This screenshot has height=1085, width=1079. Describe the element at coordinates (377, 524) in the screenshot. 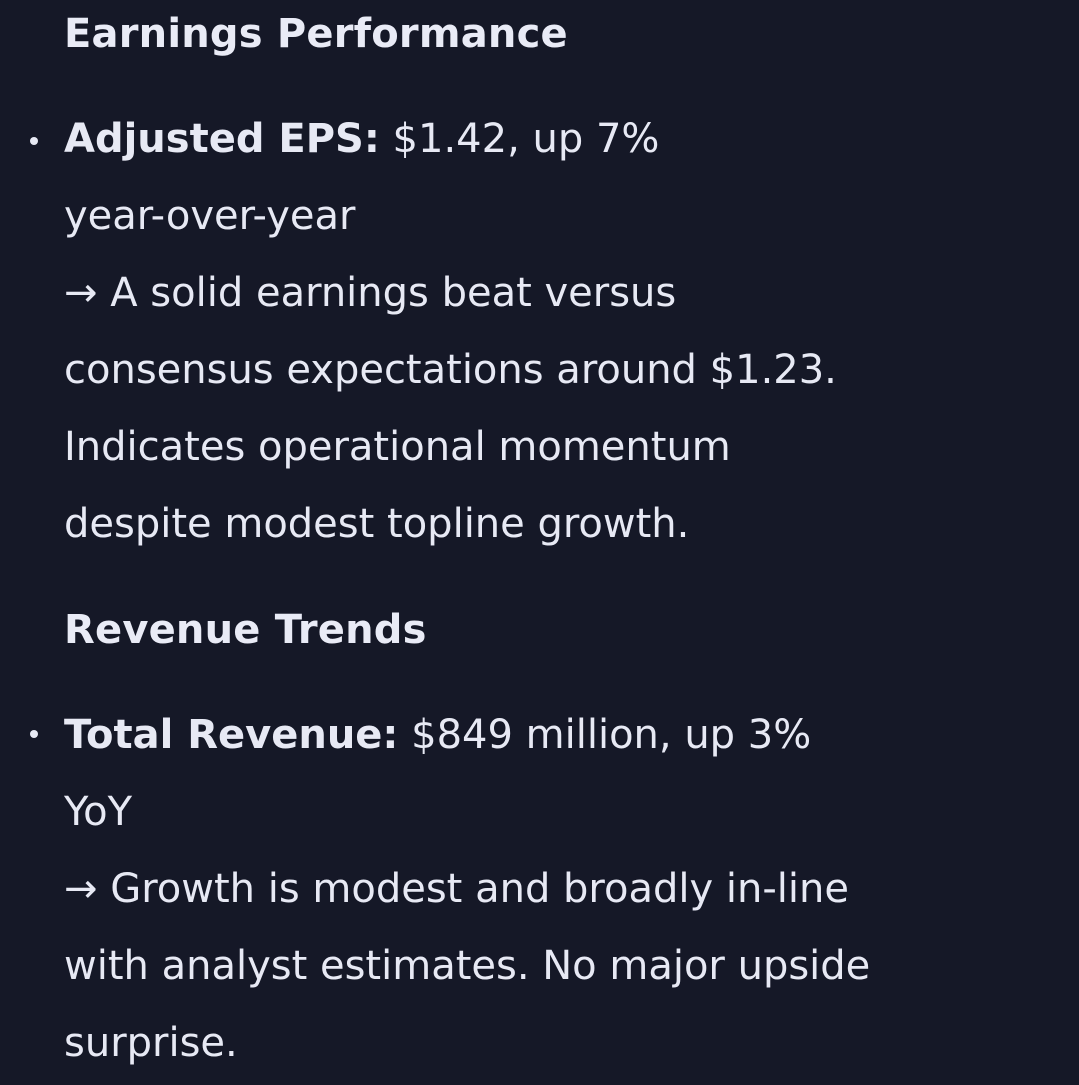

I see `adjusted-eps-note-line: despite modest topline growth.` at that location.